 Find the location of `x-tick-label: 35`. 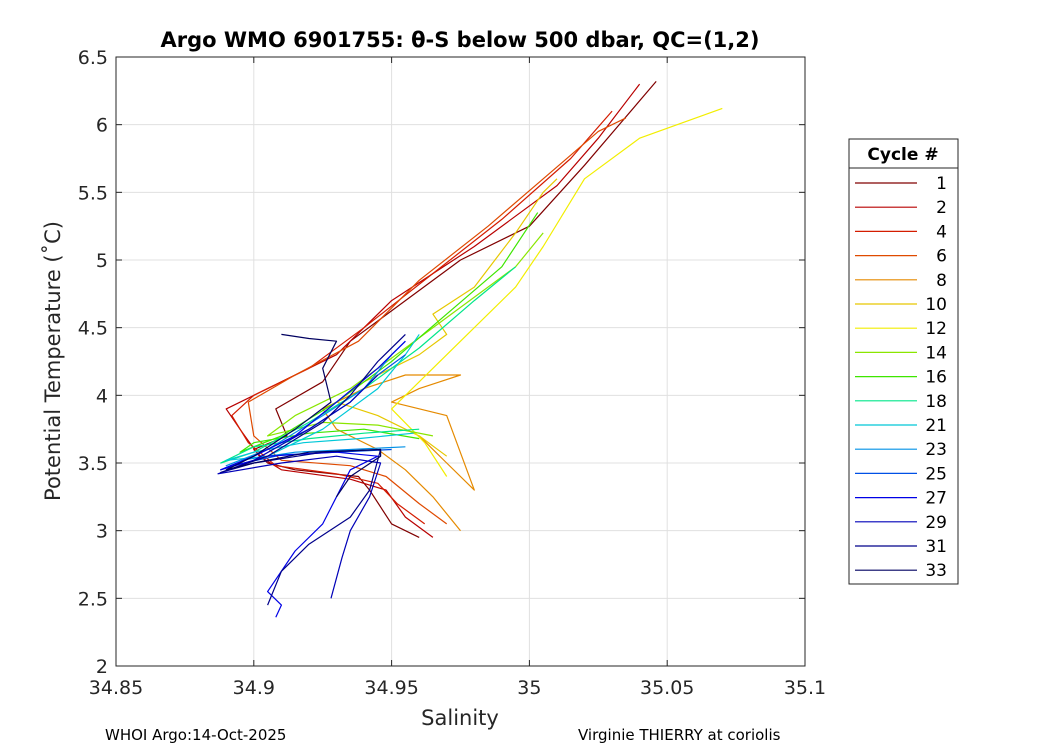

x-tick-label: 35 is located at coordinates (529, 688).